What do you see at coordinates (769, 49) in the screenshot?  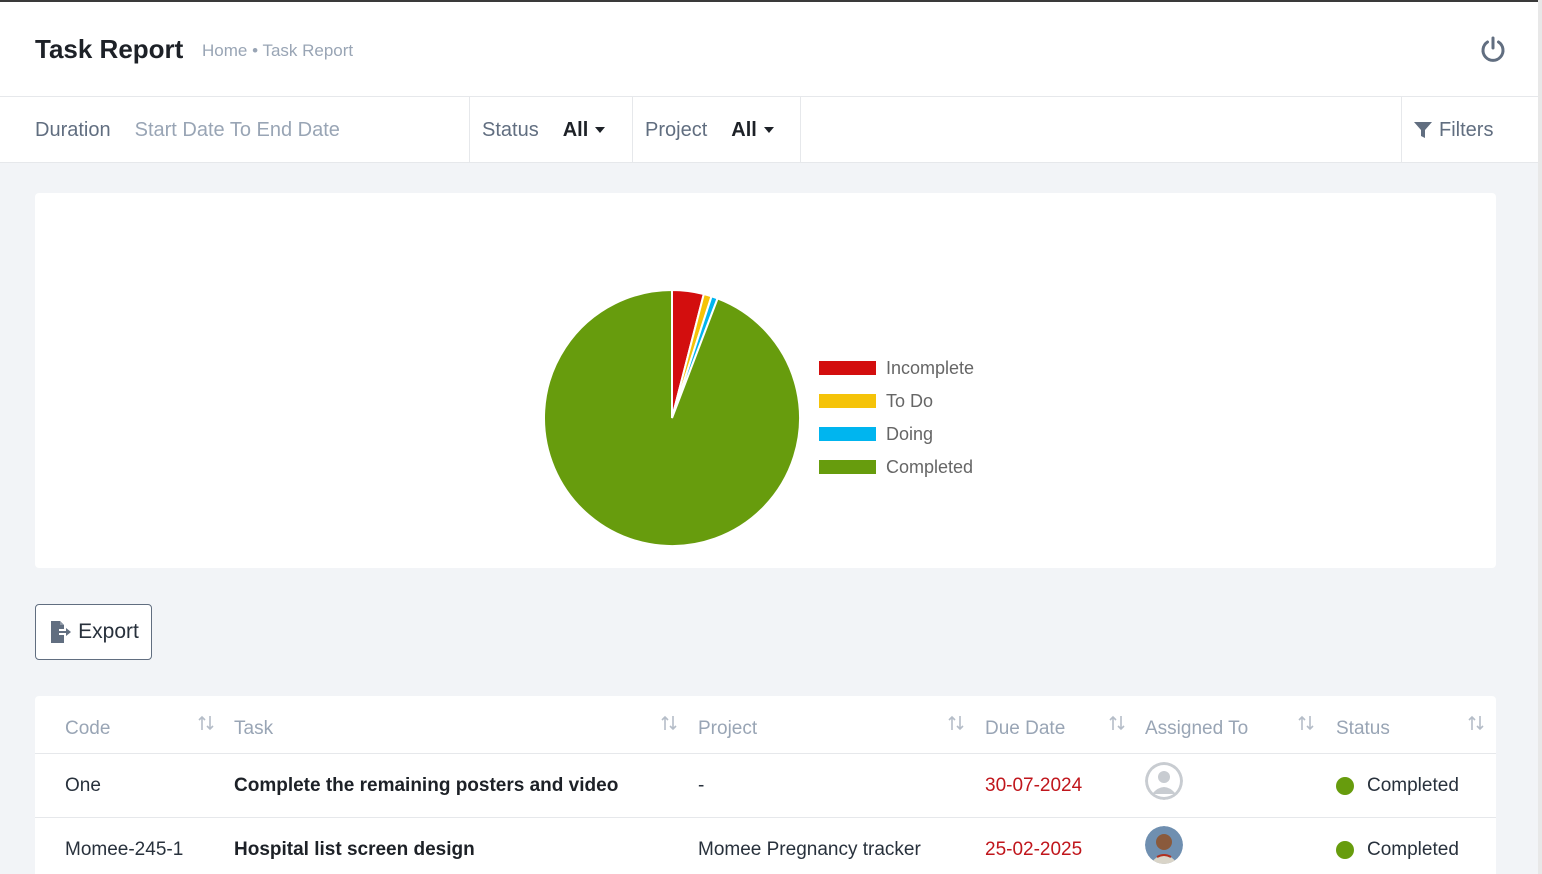 I see `page-header: Task Report Home • Task Report` at bounding box center [769, 49].